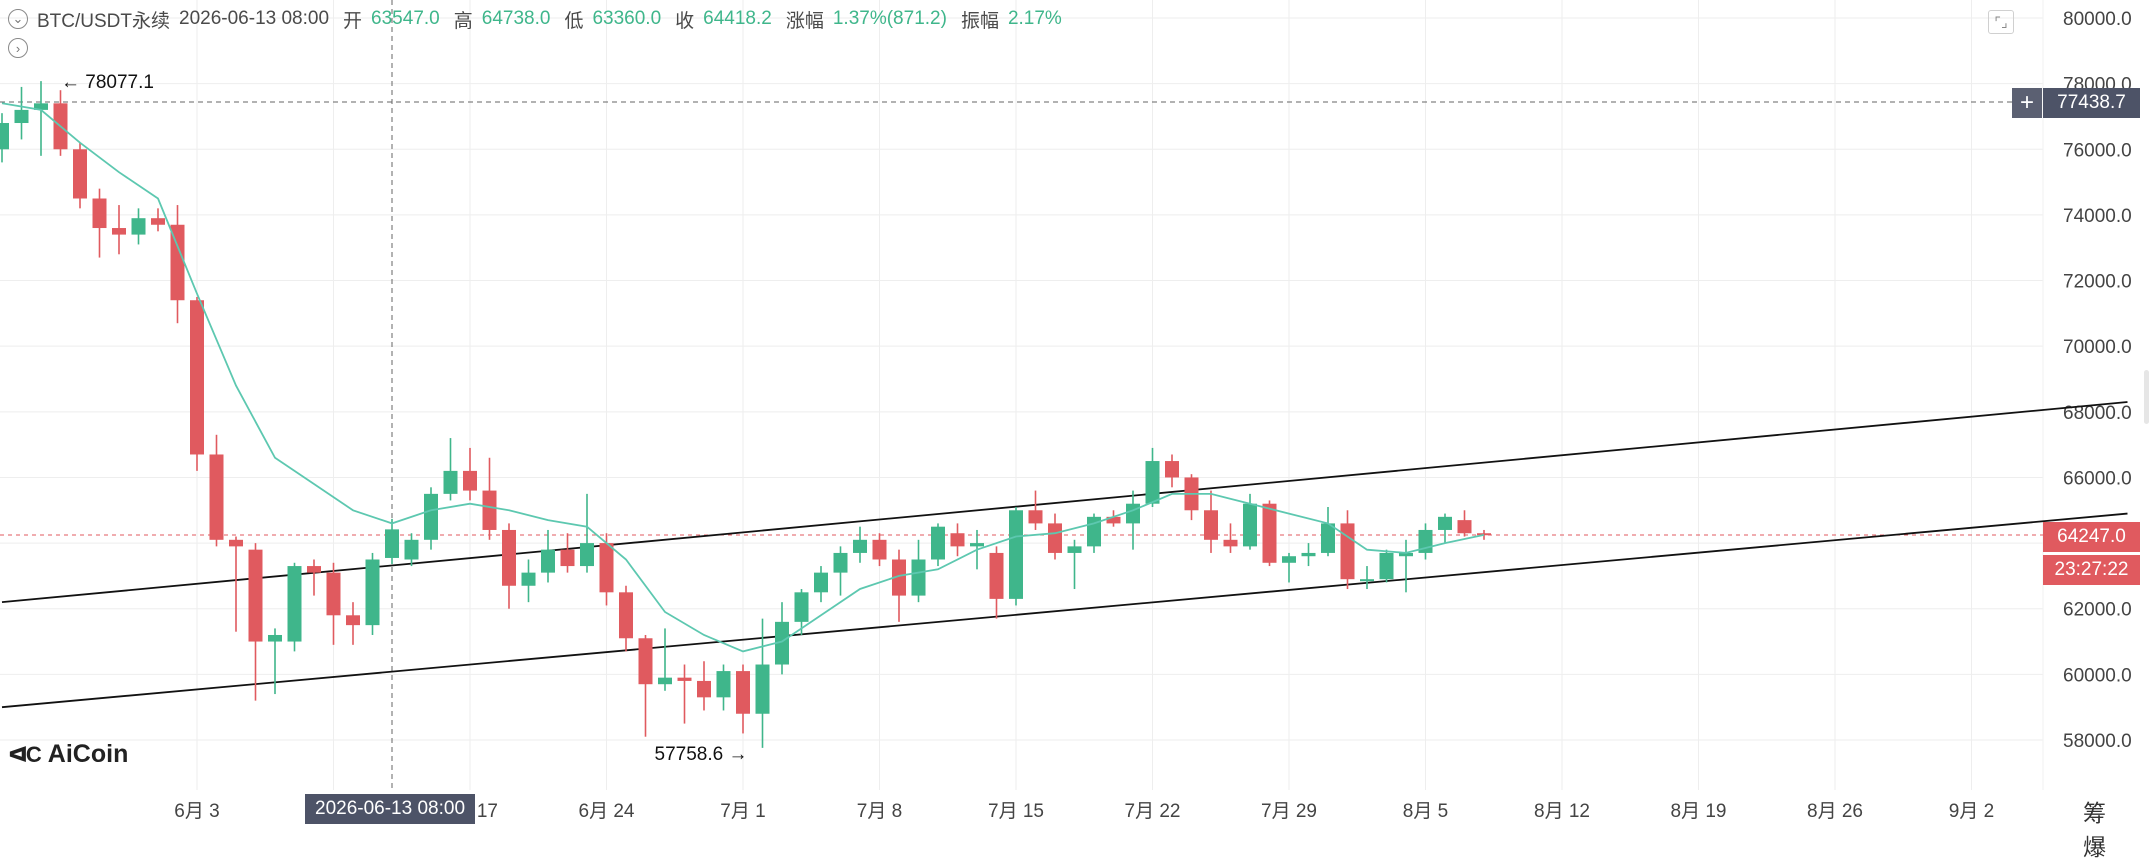 The image size is (2149, 862). I want to click on price-scale-handle, so click(2146, 397).